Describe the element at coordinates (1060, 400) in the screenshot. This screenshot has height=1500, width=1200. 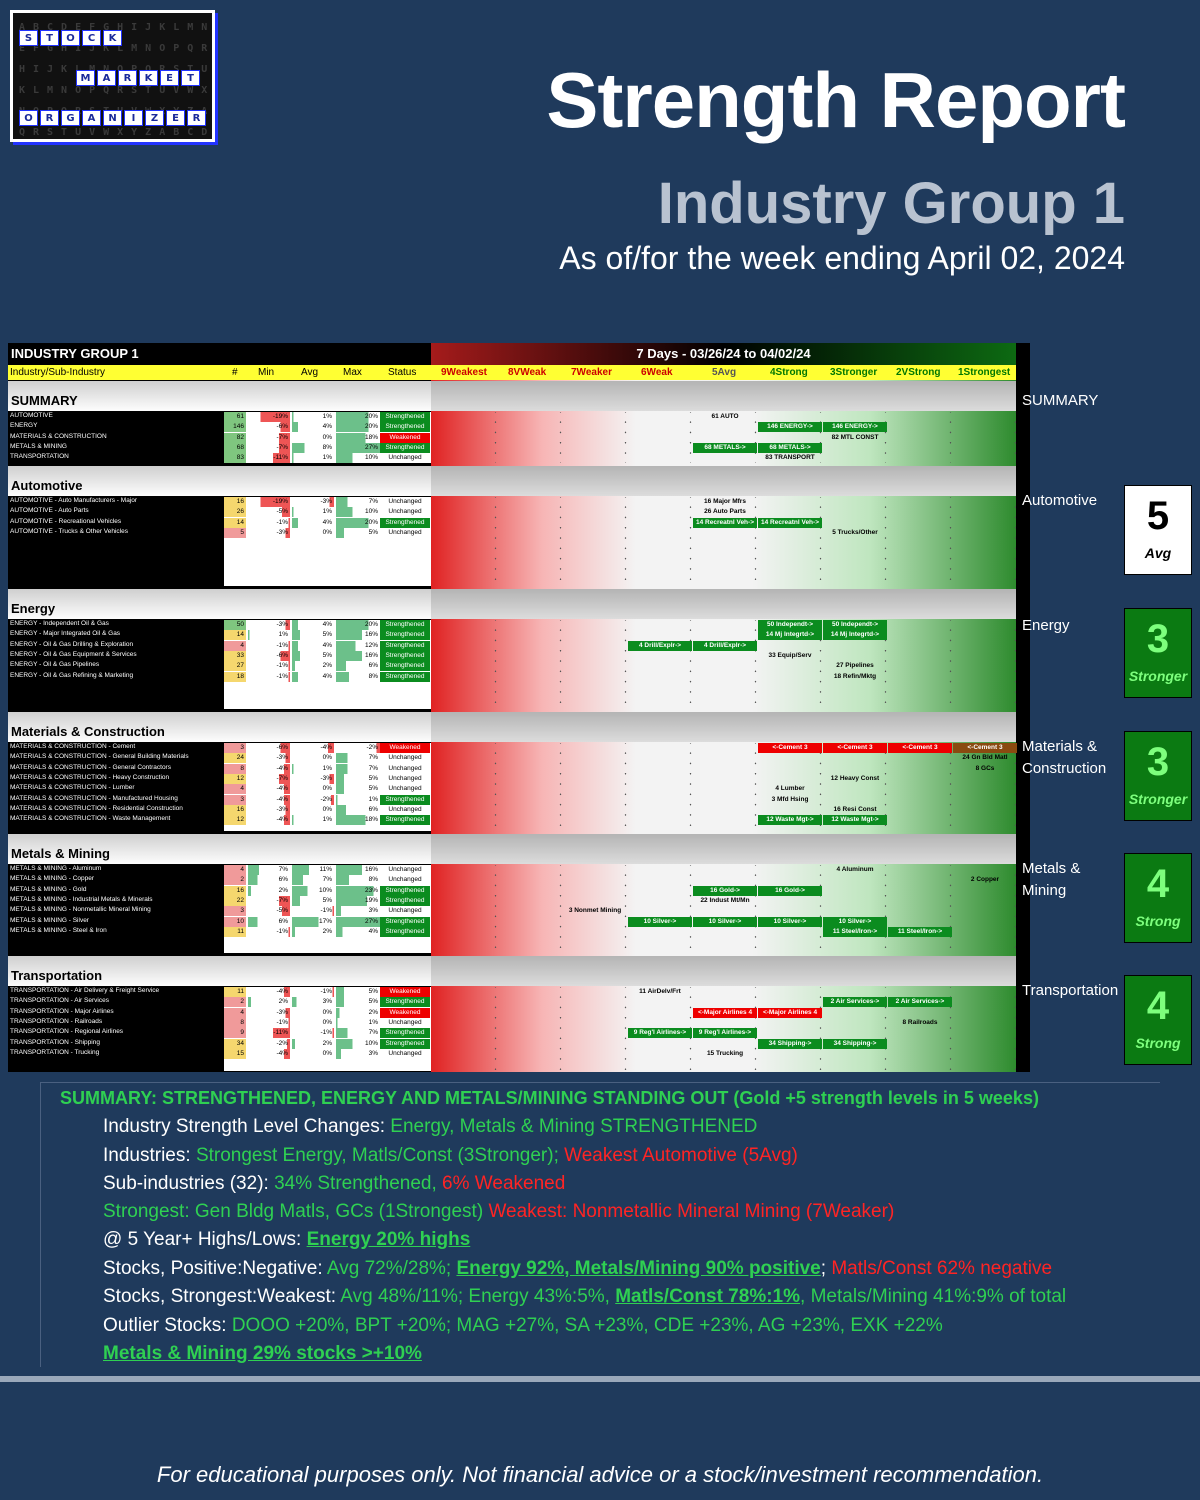
I see `side-label: SUMMARY` at that location.